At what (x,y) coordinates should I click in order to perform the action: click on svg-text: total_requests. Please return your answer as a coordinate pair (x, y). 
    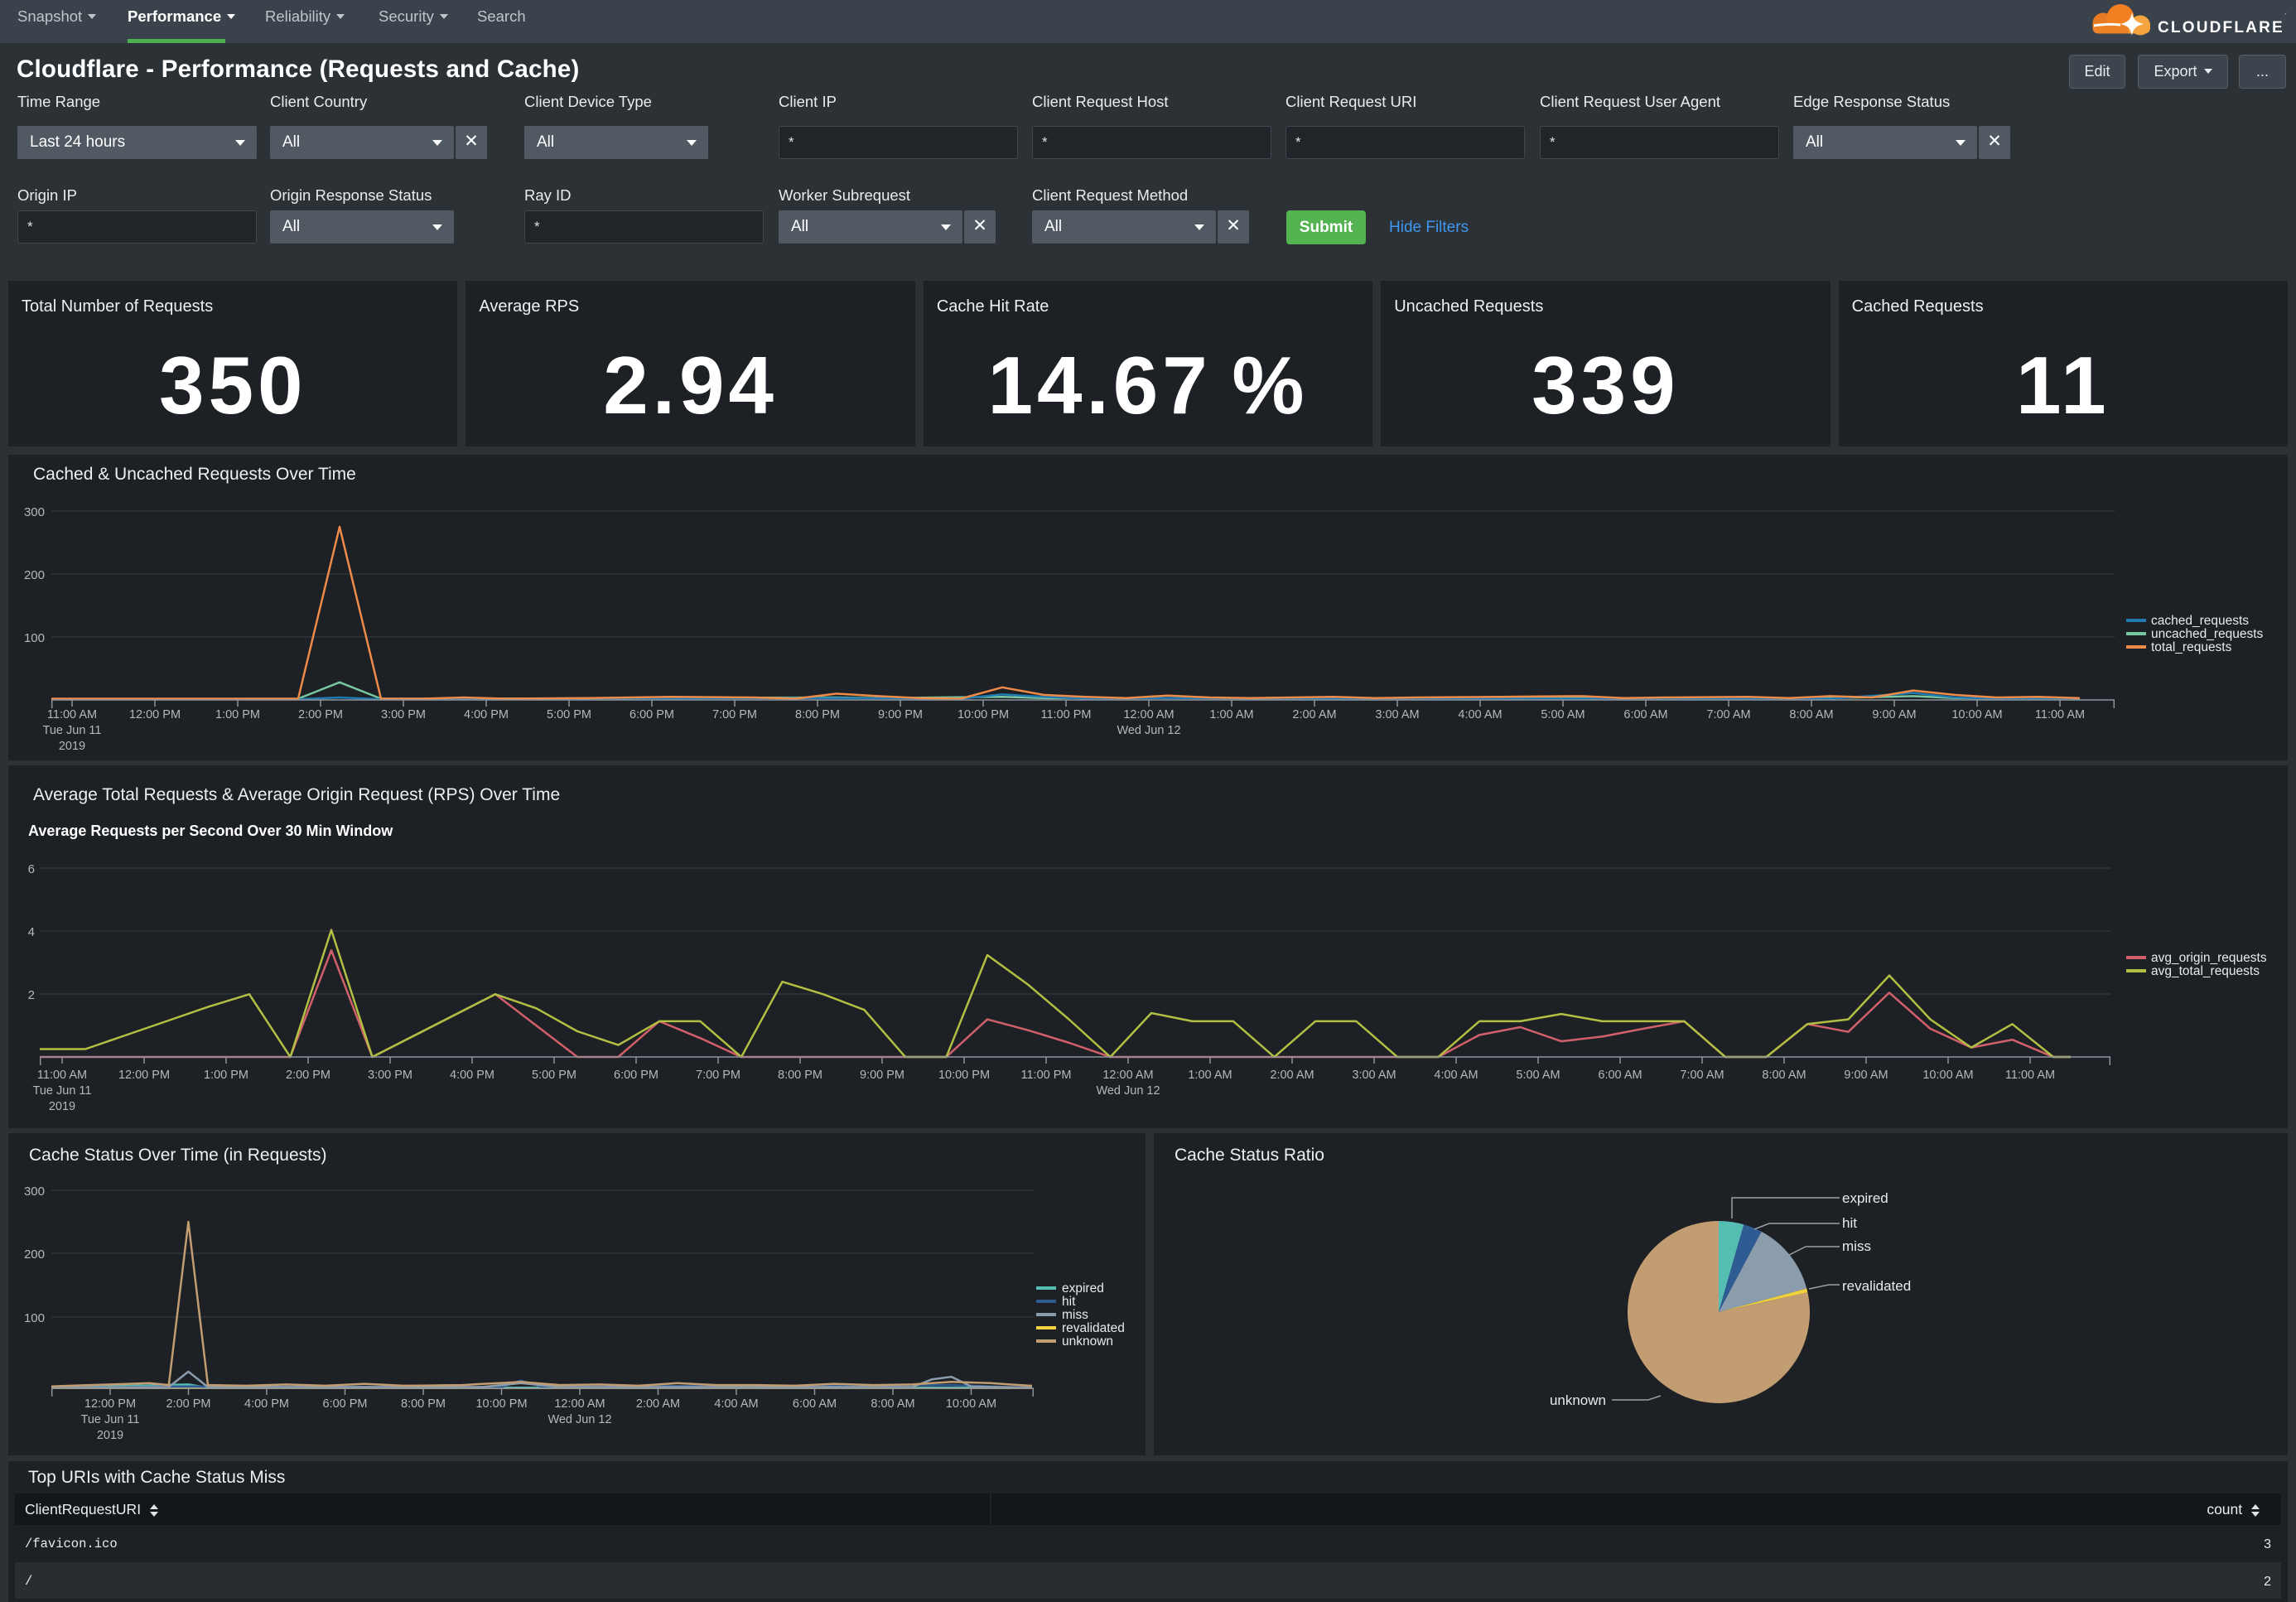
    Looking at the image, I should click on (2191, 647).